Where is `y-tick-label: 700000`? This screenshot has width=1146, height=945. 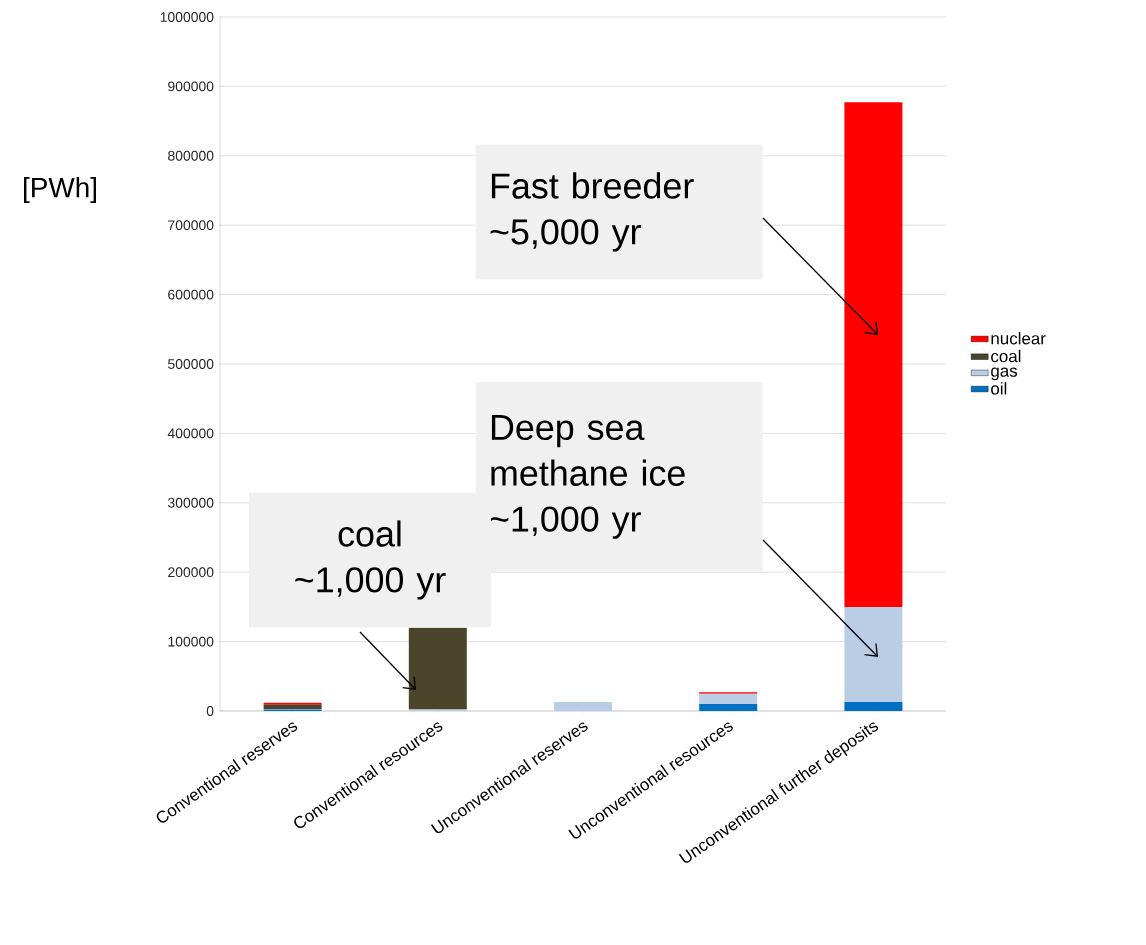 y-tick-label: 700000 is located at coordinates (191, 225).